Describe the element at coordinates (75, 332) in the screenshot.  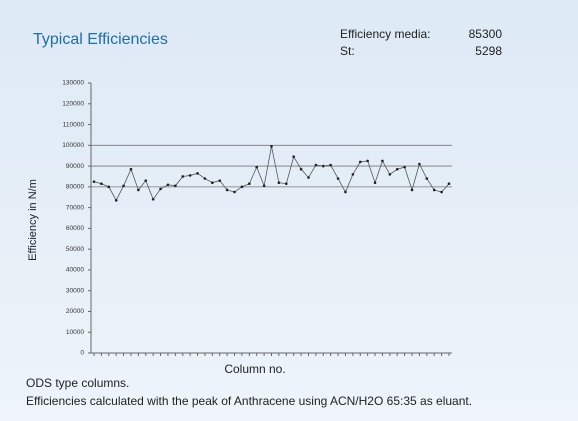
I see `y-tick-label: 10000` at that location.